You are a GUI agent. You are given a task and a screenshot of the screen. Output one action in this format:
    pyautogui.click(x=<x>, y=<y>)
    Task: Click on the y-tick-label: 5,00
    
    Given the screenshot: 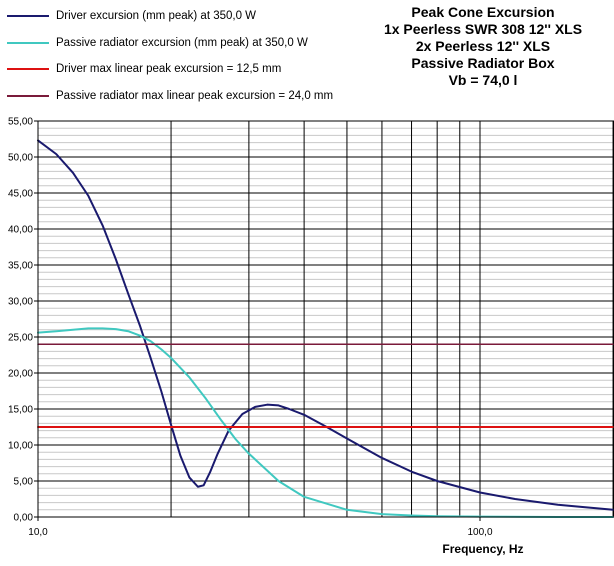 What is the action you would take?
    pyautogui.click(x=24, y=482)
    